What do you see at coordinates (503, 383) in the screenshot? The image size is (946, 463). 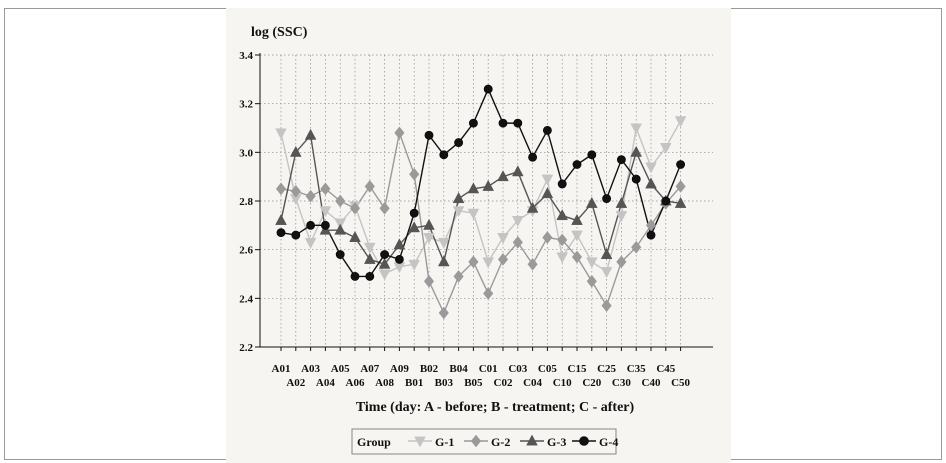 I see `x-tick-label: C02` at bounding box center [503, 383].